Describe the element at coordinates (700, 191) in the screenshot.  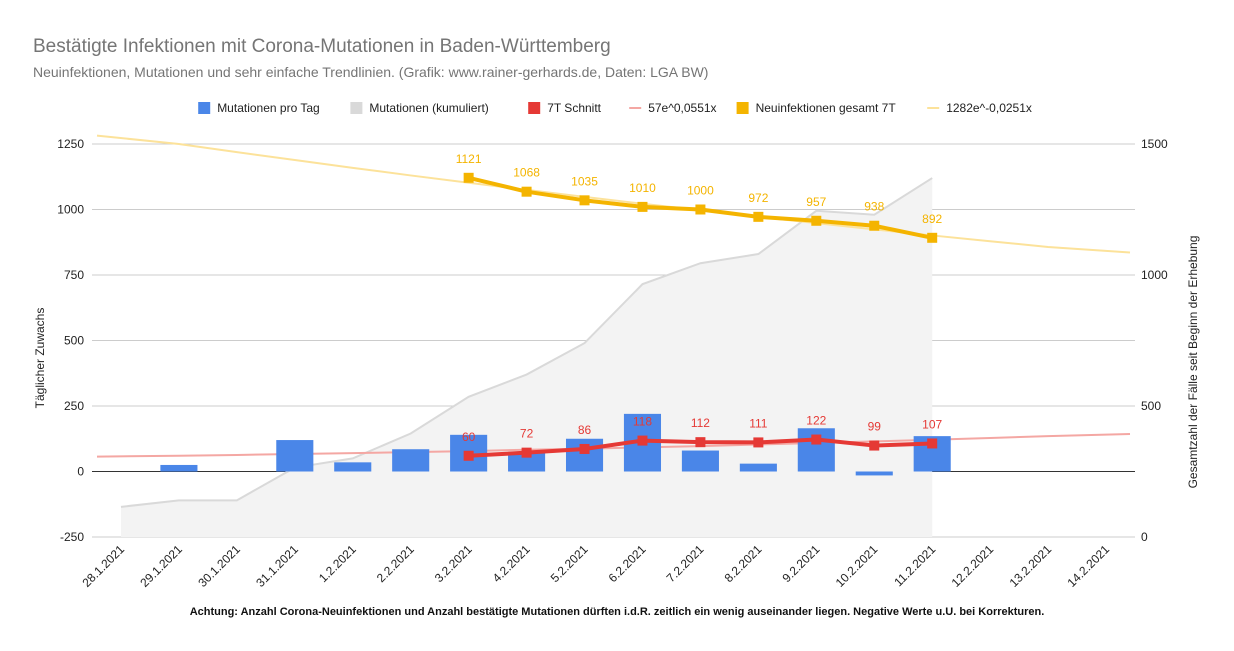
I see `series-line-neuinfektionen-gesamt-7t-data-label: 1000` at that location.